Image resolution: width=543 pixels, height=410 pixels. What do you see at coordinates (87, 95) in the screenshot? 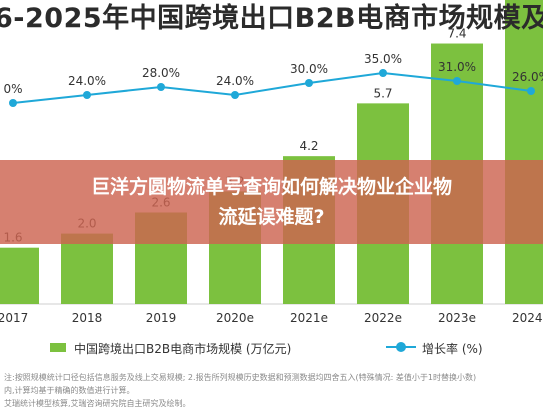
I see `growth-rate-point-2018` at bounding box center [87, 95].